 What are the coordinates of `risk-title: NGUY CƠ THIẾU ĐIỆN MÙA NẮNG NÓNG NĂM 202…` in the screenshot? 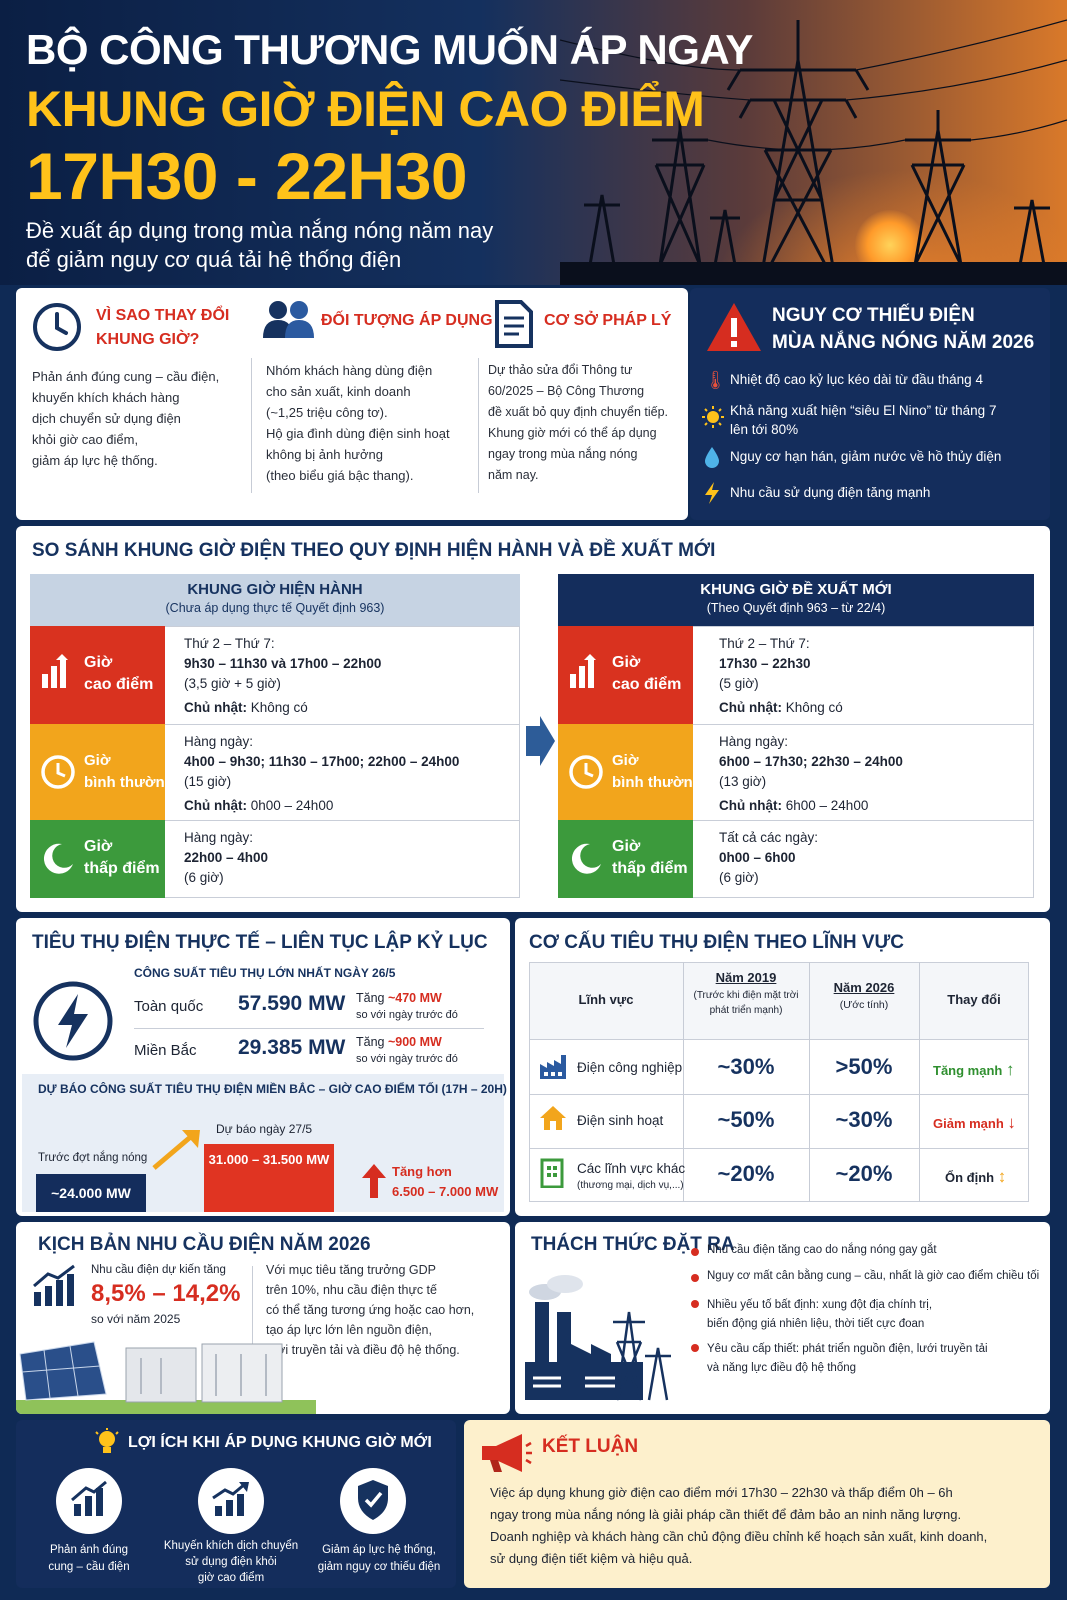 It's located at (903, 329).